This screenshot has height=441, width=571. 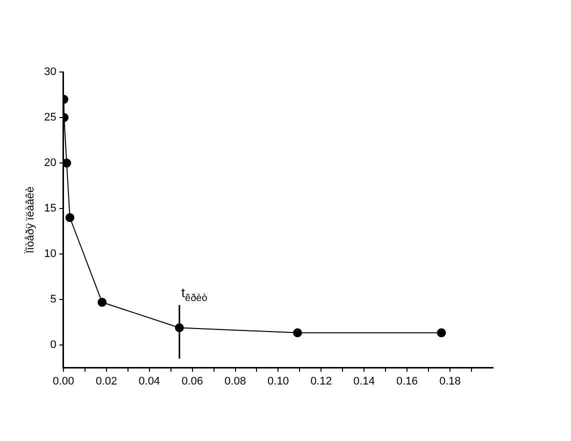 What do you see at coordinates (50, 208) in the screenshot?
I see `y-tick-label: 15` at bounding box center [50, 208].